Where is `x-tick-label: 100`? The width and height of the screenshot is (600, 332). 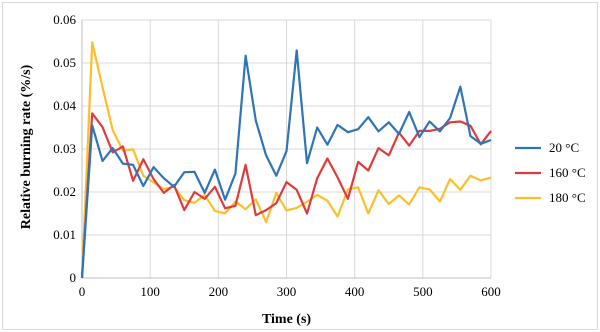 x-tick-label: 100 is located at coordinates (150, 291).